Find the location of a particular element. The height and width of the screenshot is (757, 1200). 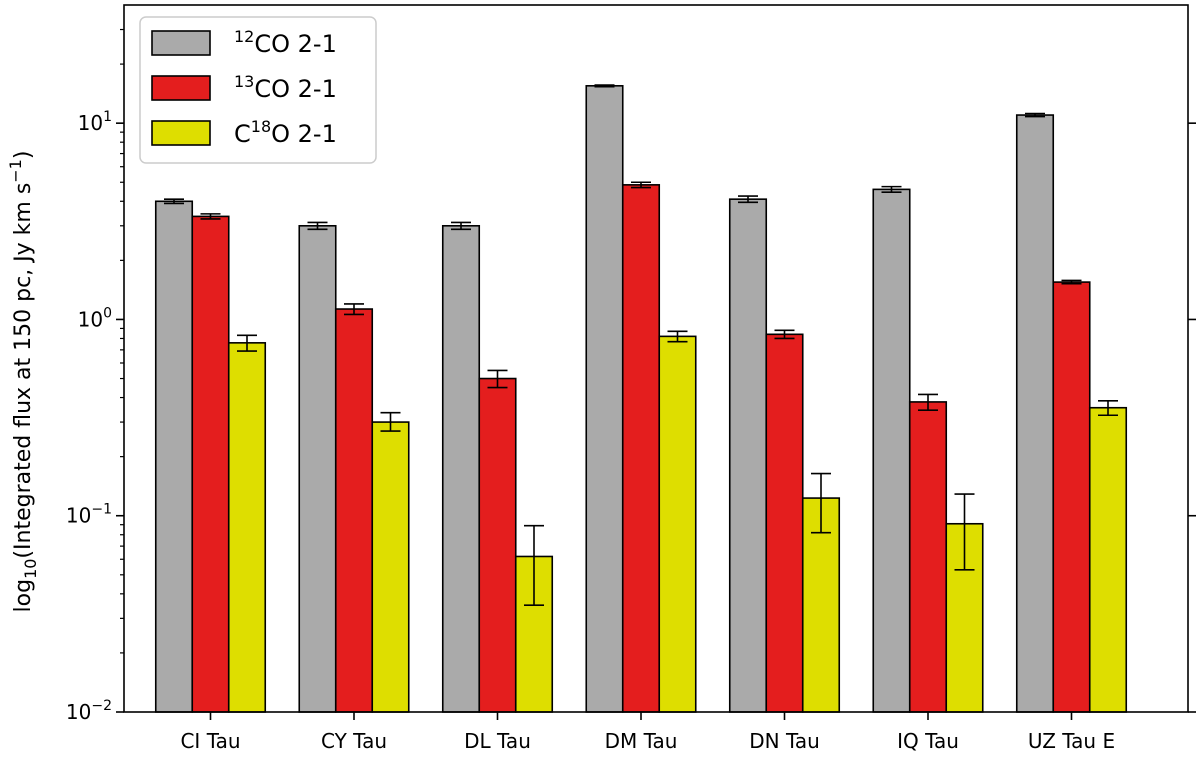

x-tick-label: CY Tau is located at coordinates (354, 741).